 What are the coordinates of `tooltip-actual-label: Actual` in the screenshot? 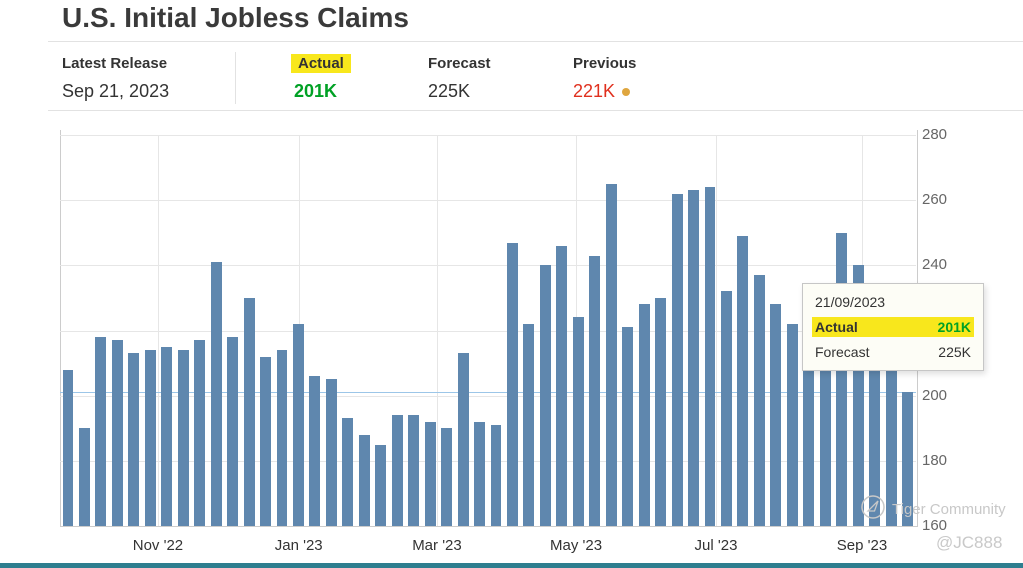 It's located at (836, 327).